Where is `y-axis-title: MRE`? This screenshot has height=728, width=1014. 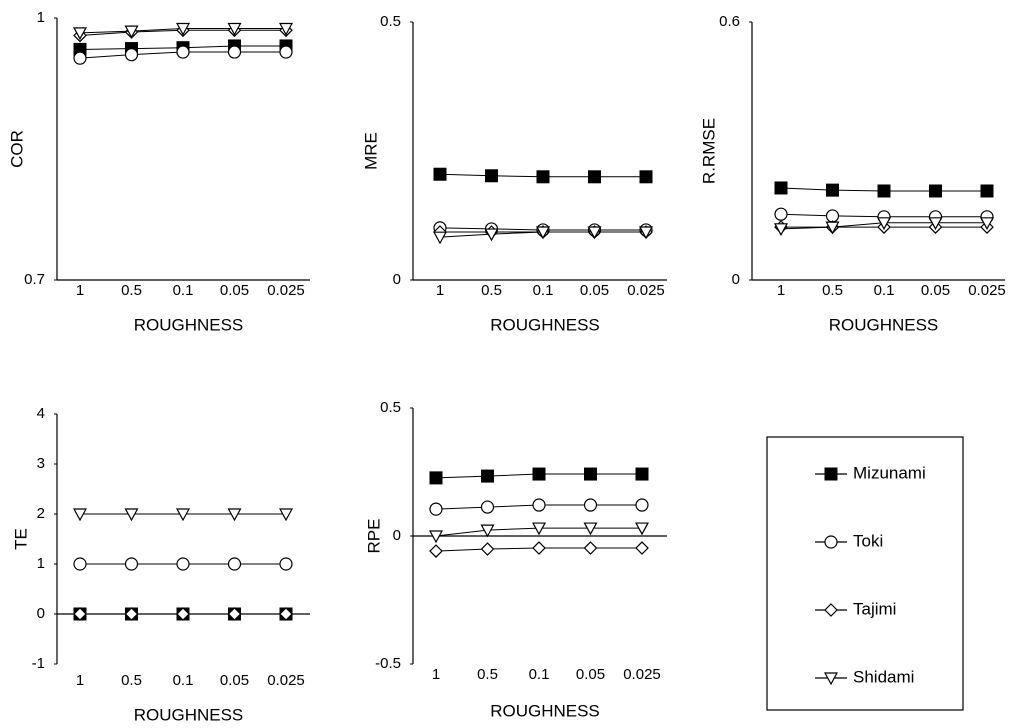
y-axis-title: MRE is located at coordinates (370, 151).